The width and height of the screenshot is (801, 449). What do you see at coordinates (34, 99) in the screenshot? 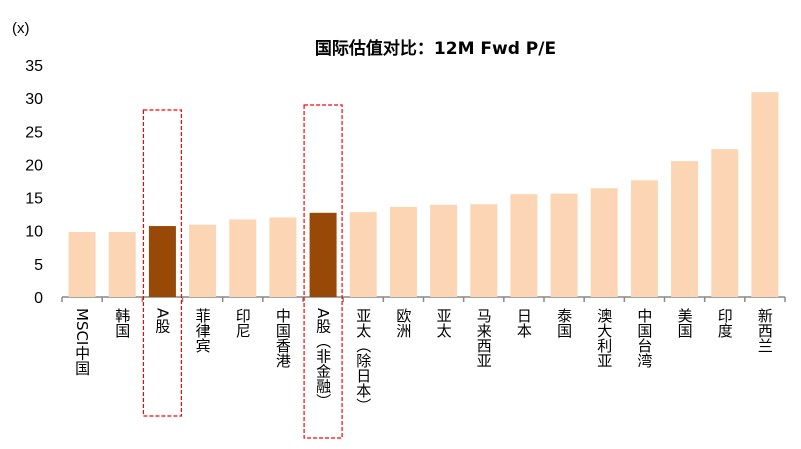
I see `y-tick-label: 30` at bounding box center [34, 99].